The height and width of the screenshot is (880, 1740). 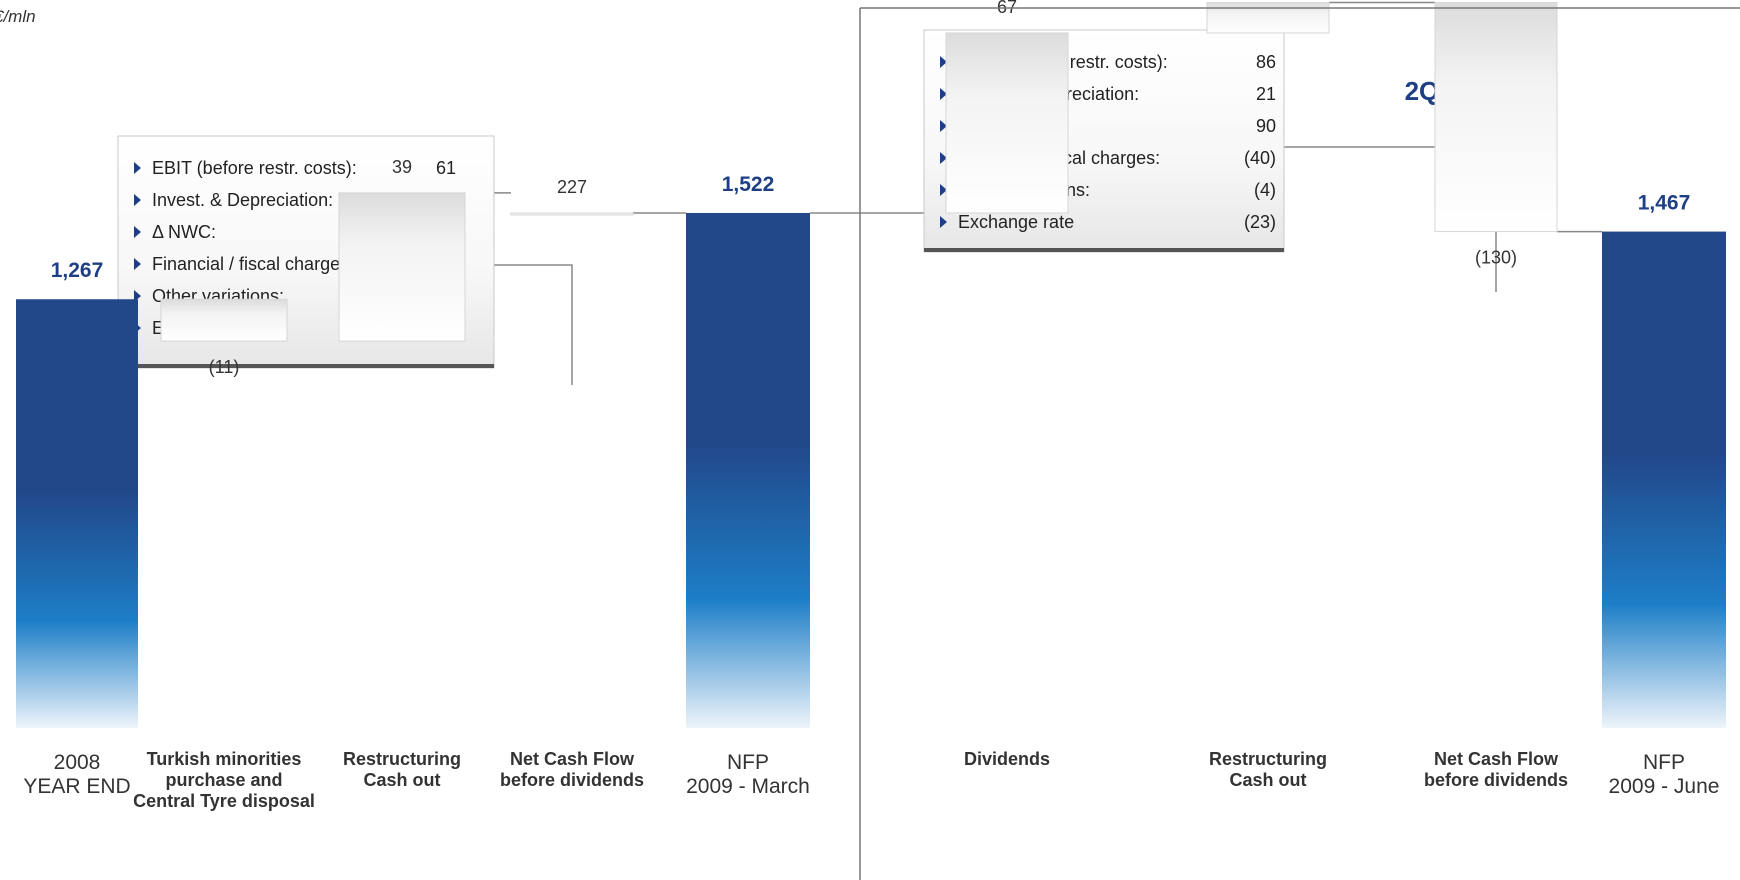 I want to click on breakdown-item-label: Exchange rate, so click(x=1016, y=222).